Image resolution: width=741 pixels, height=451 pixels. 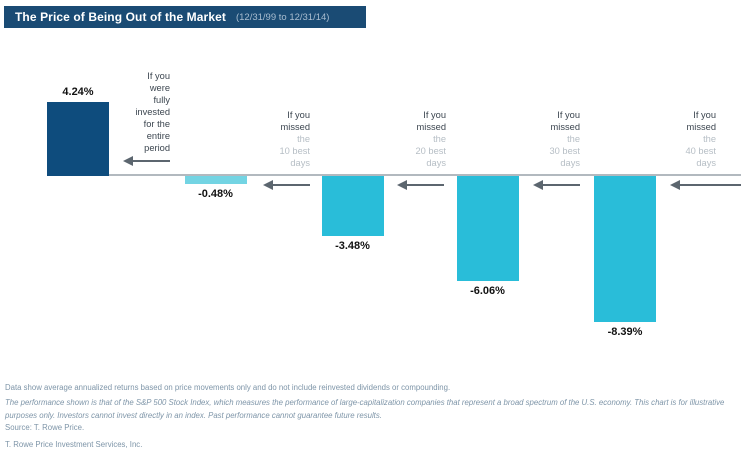 What do you see at coordinates (156, 124) in the screenshot?
I see `annotation-line: for the` at bounding box center [156, 124].